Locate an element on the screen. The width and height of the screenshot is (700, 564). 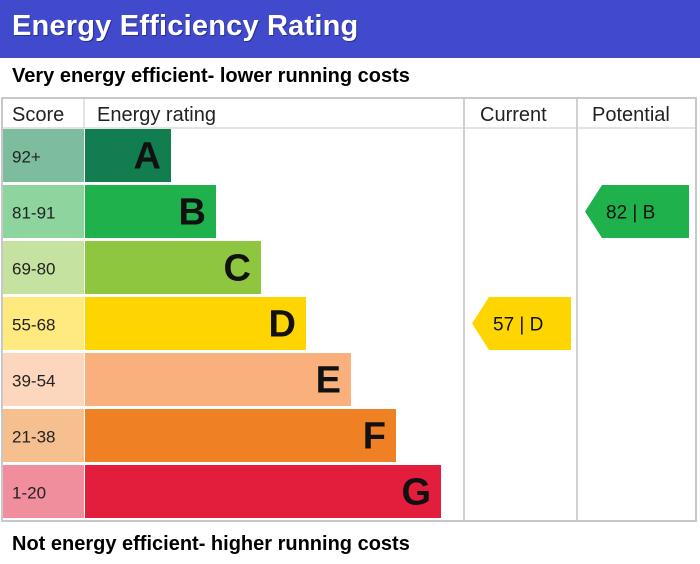
chart-title: Energy Efficiency Rating is located at coordinates (185, 26).